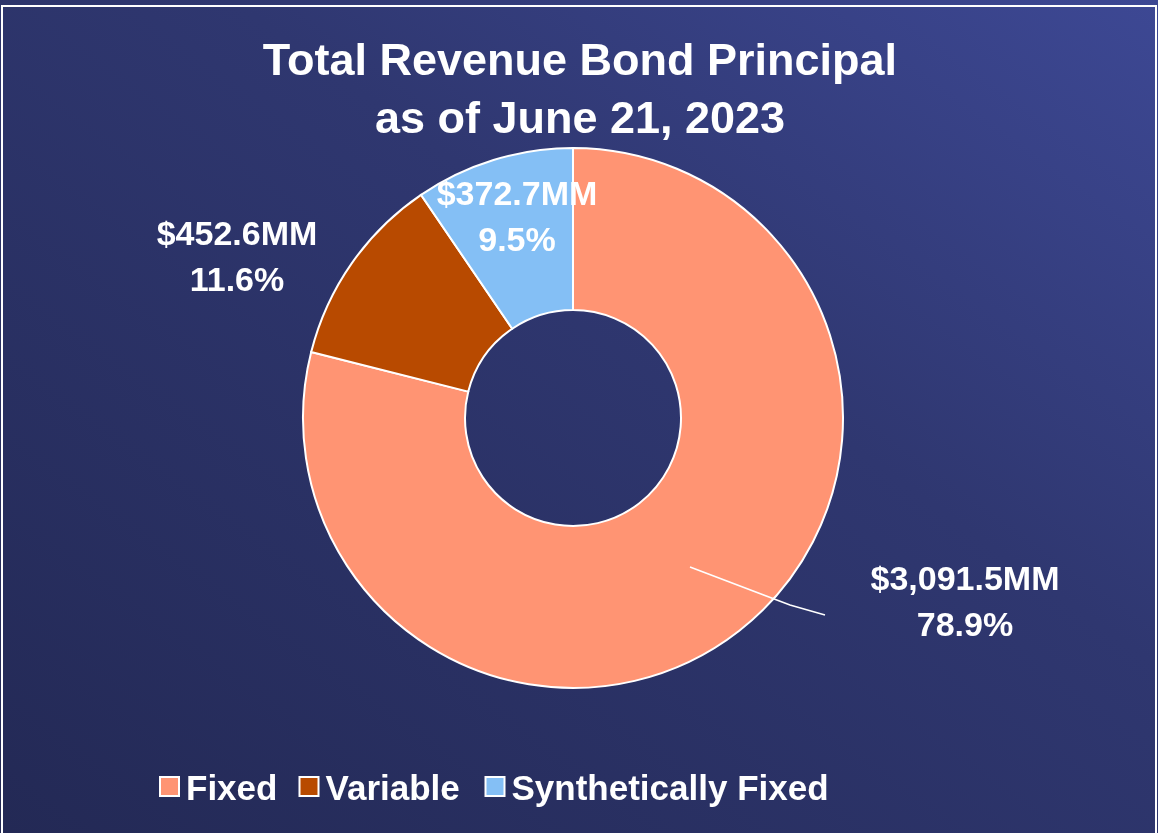  What do you see at coordinates (232, 787) in the screenshot?
I see `legend-label: Fixed` at bounding box center [232, 787].